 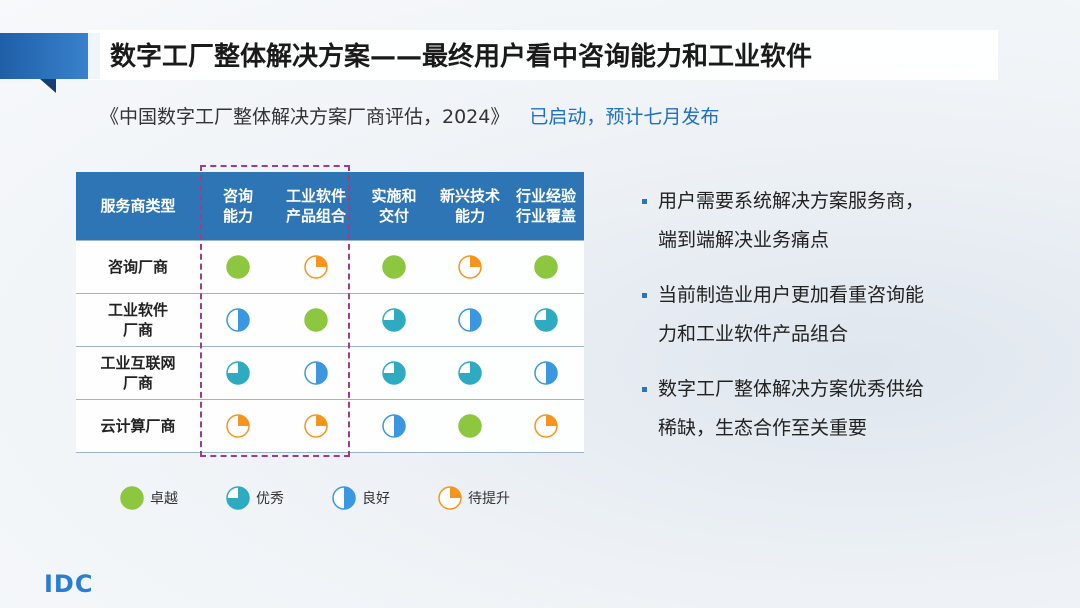 I want to click on report-name: 《中国数字工厂整体解决方案厂商评估，2024》, so click(x=305, y=117).